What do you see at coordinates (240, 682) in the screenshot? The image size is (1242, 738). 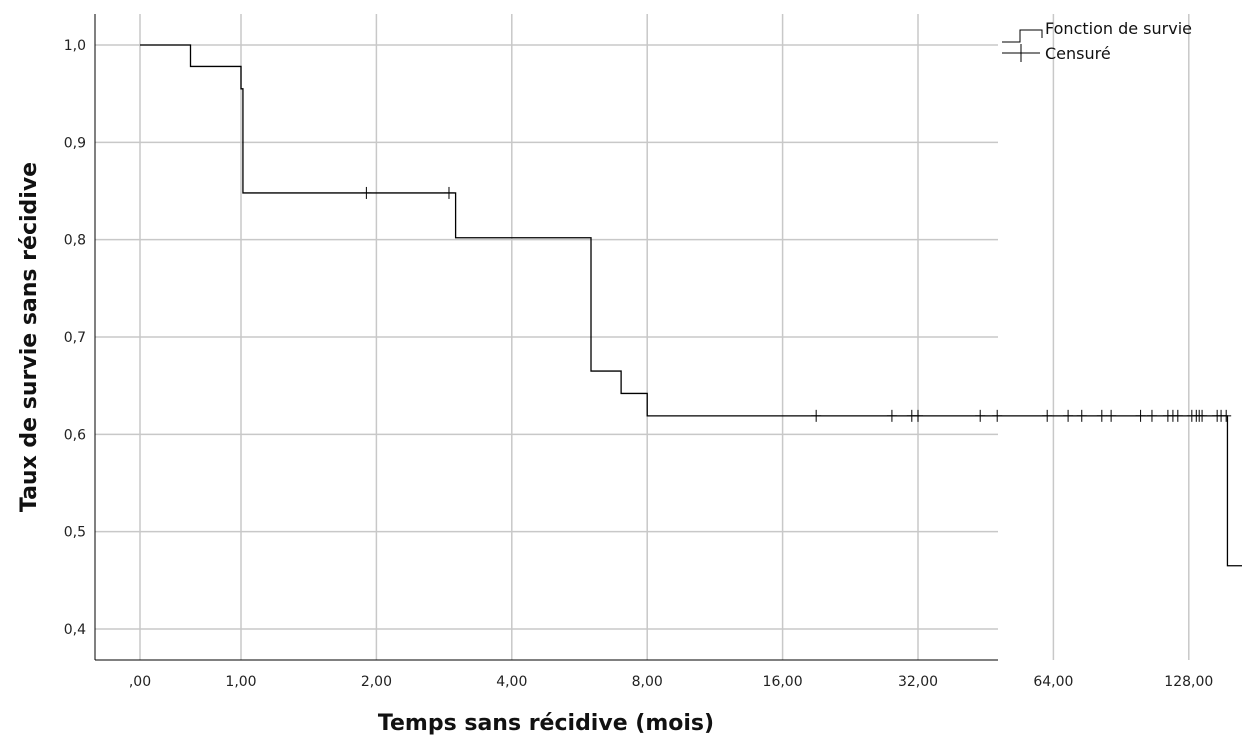 I see `x-tick-label: 1,00` at bounding box center [240, 682].